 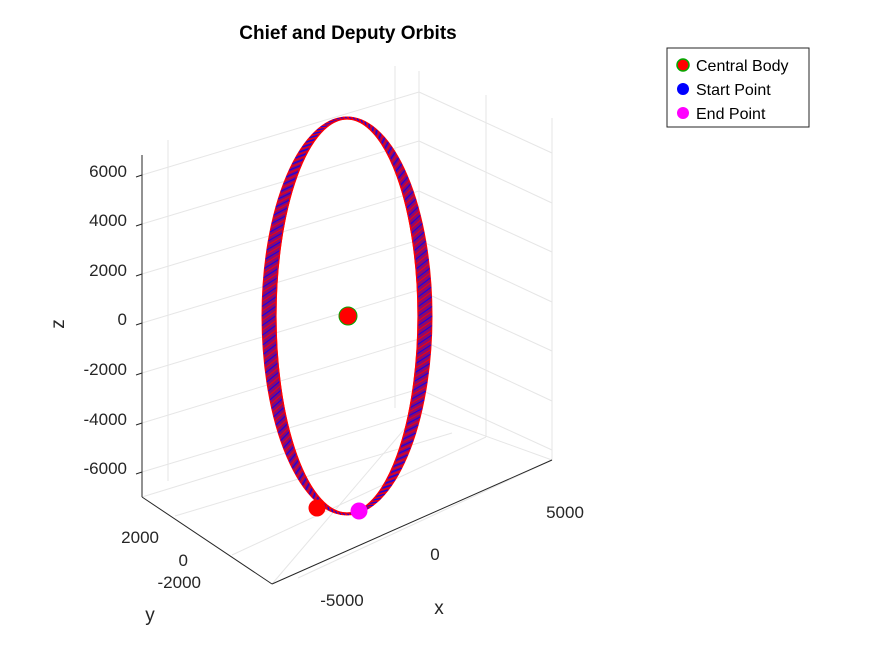 What do you see at coordinates (683, 65) in the screenshot?
I see `legend-marker` at bounding box center [683, 65].